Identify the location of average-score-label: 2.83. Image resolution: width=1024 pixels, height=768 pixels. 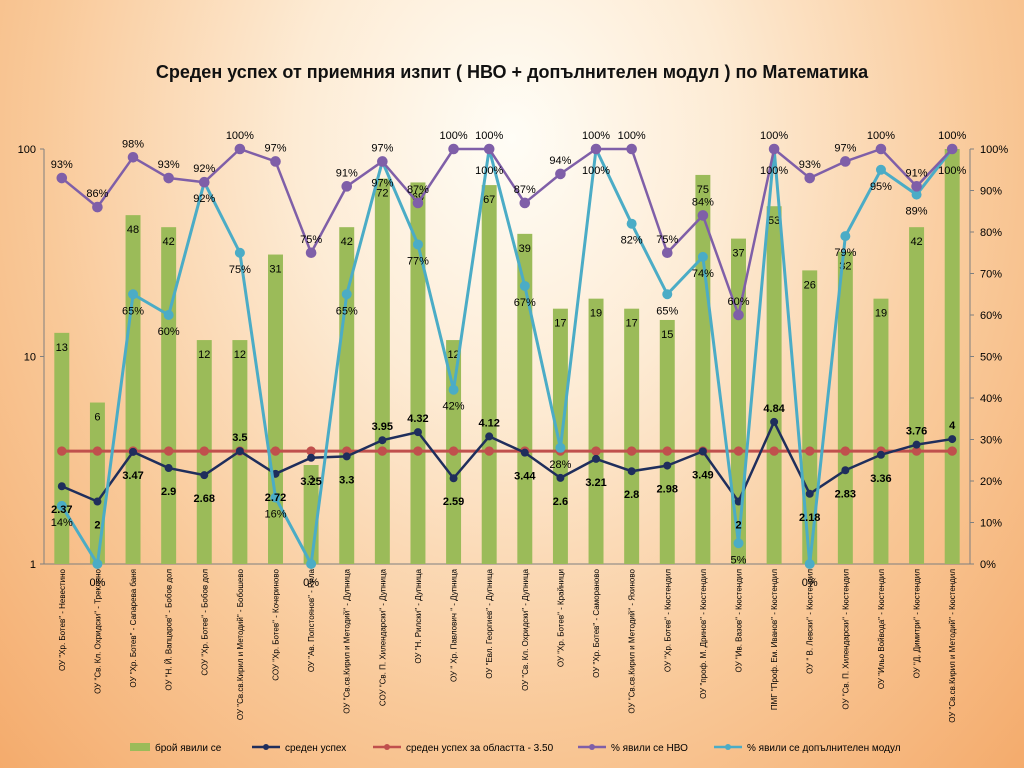
(845, 494).